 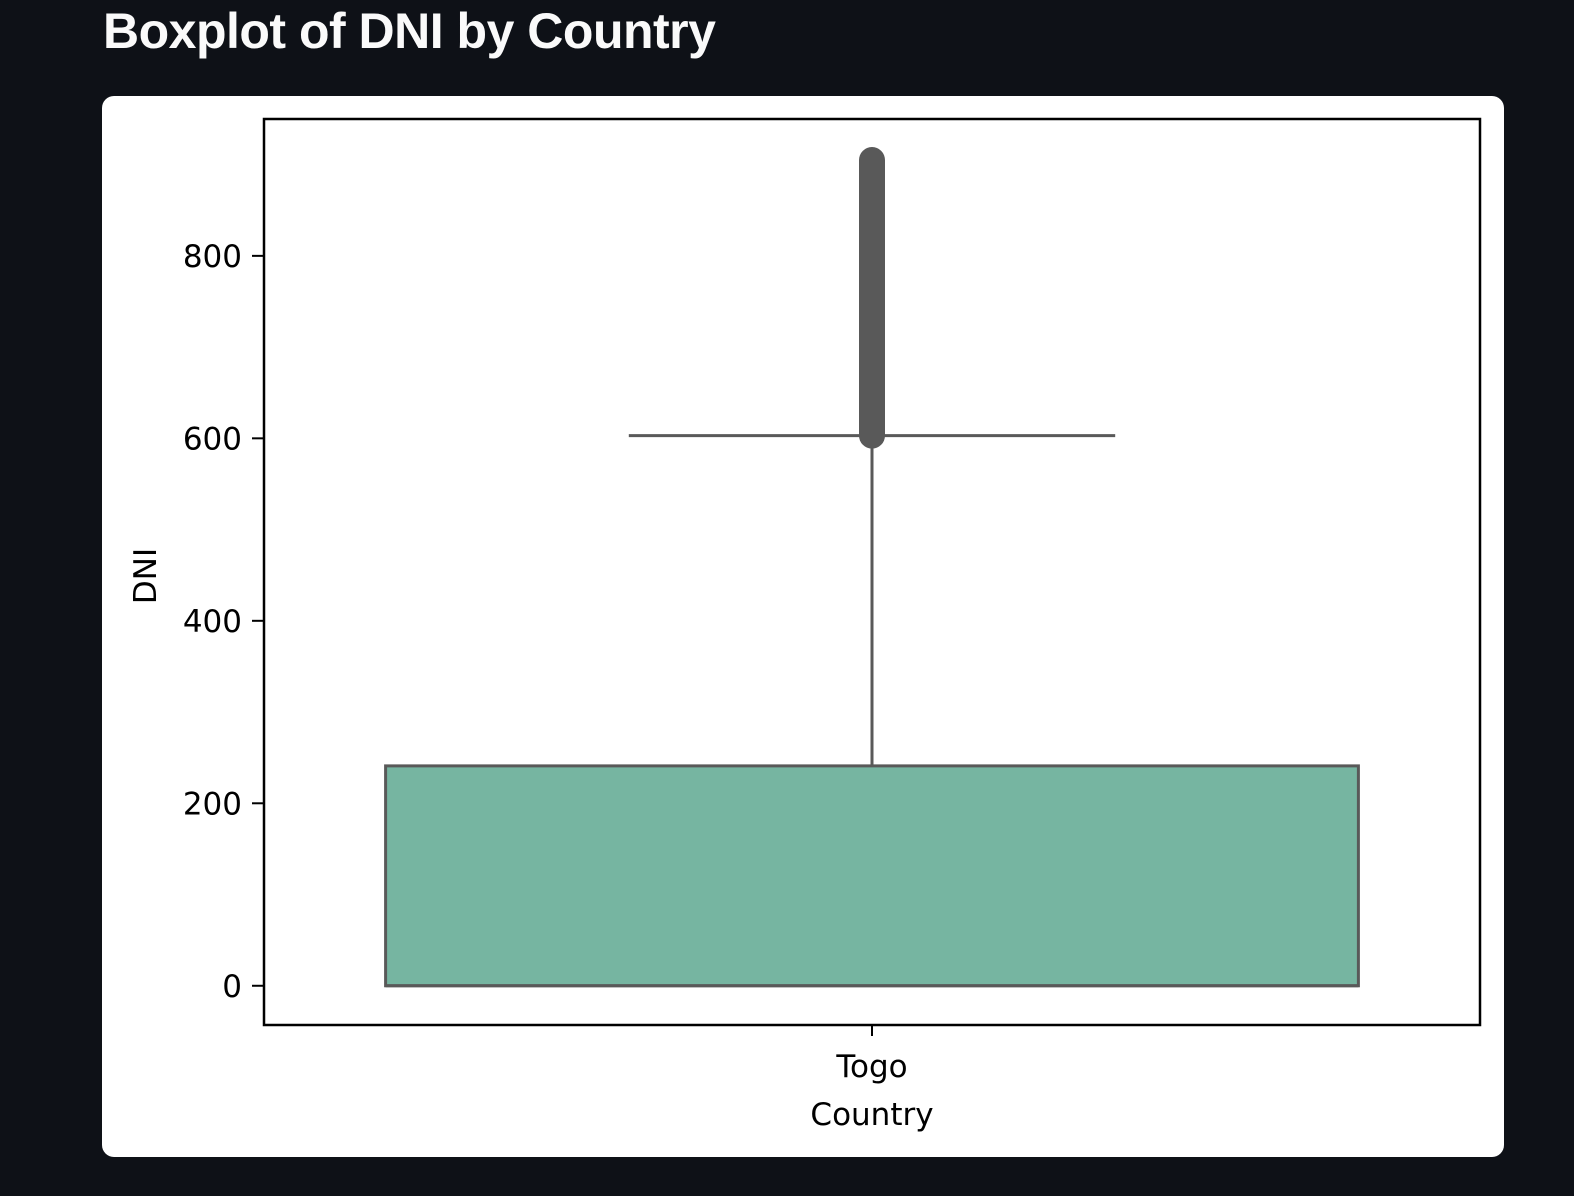 I want to click on y-axis-label: DNI, so click(x=146, y=576).